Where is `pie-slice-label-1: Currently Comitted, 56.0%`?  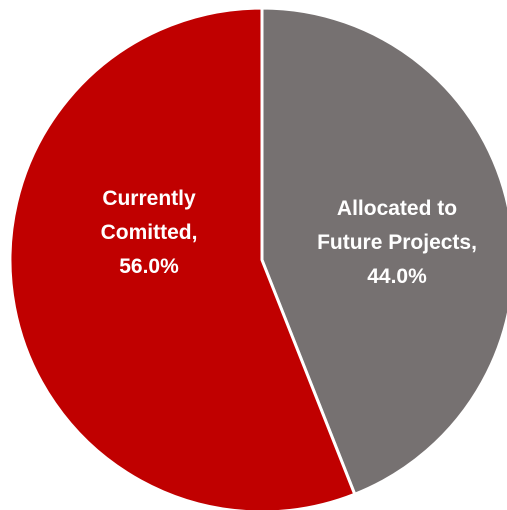 pie-slice-label-1: Currently Comitted, 56.0% is located at coordinates (149, 232).